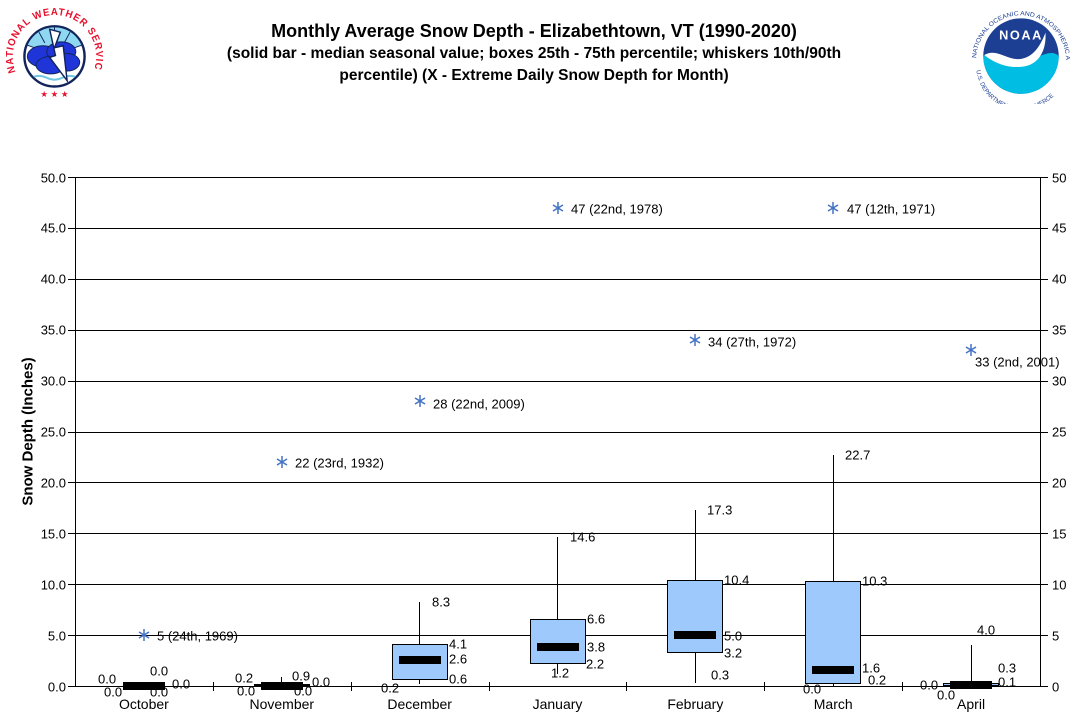  Describe the element at coordinates (1017, 362) in the screenshot. I see `extreme-value-label: 33 (2nd, 2001)` at that location.